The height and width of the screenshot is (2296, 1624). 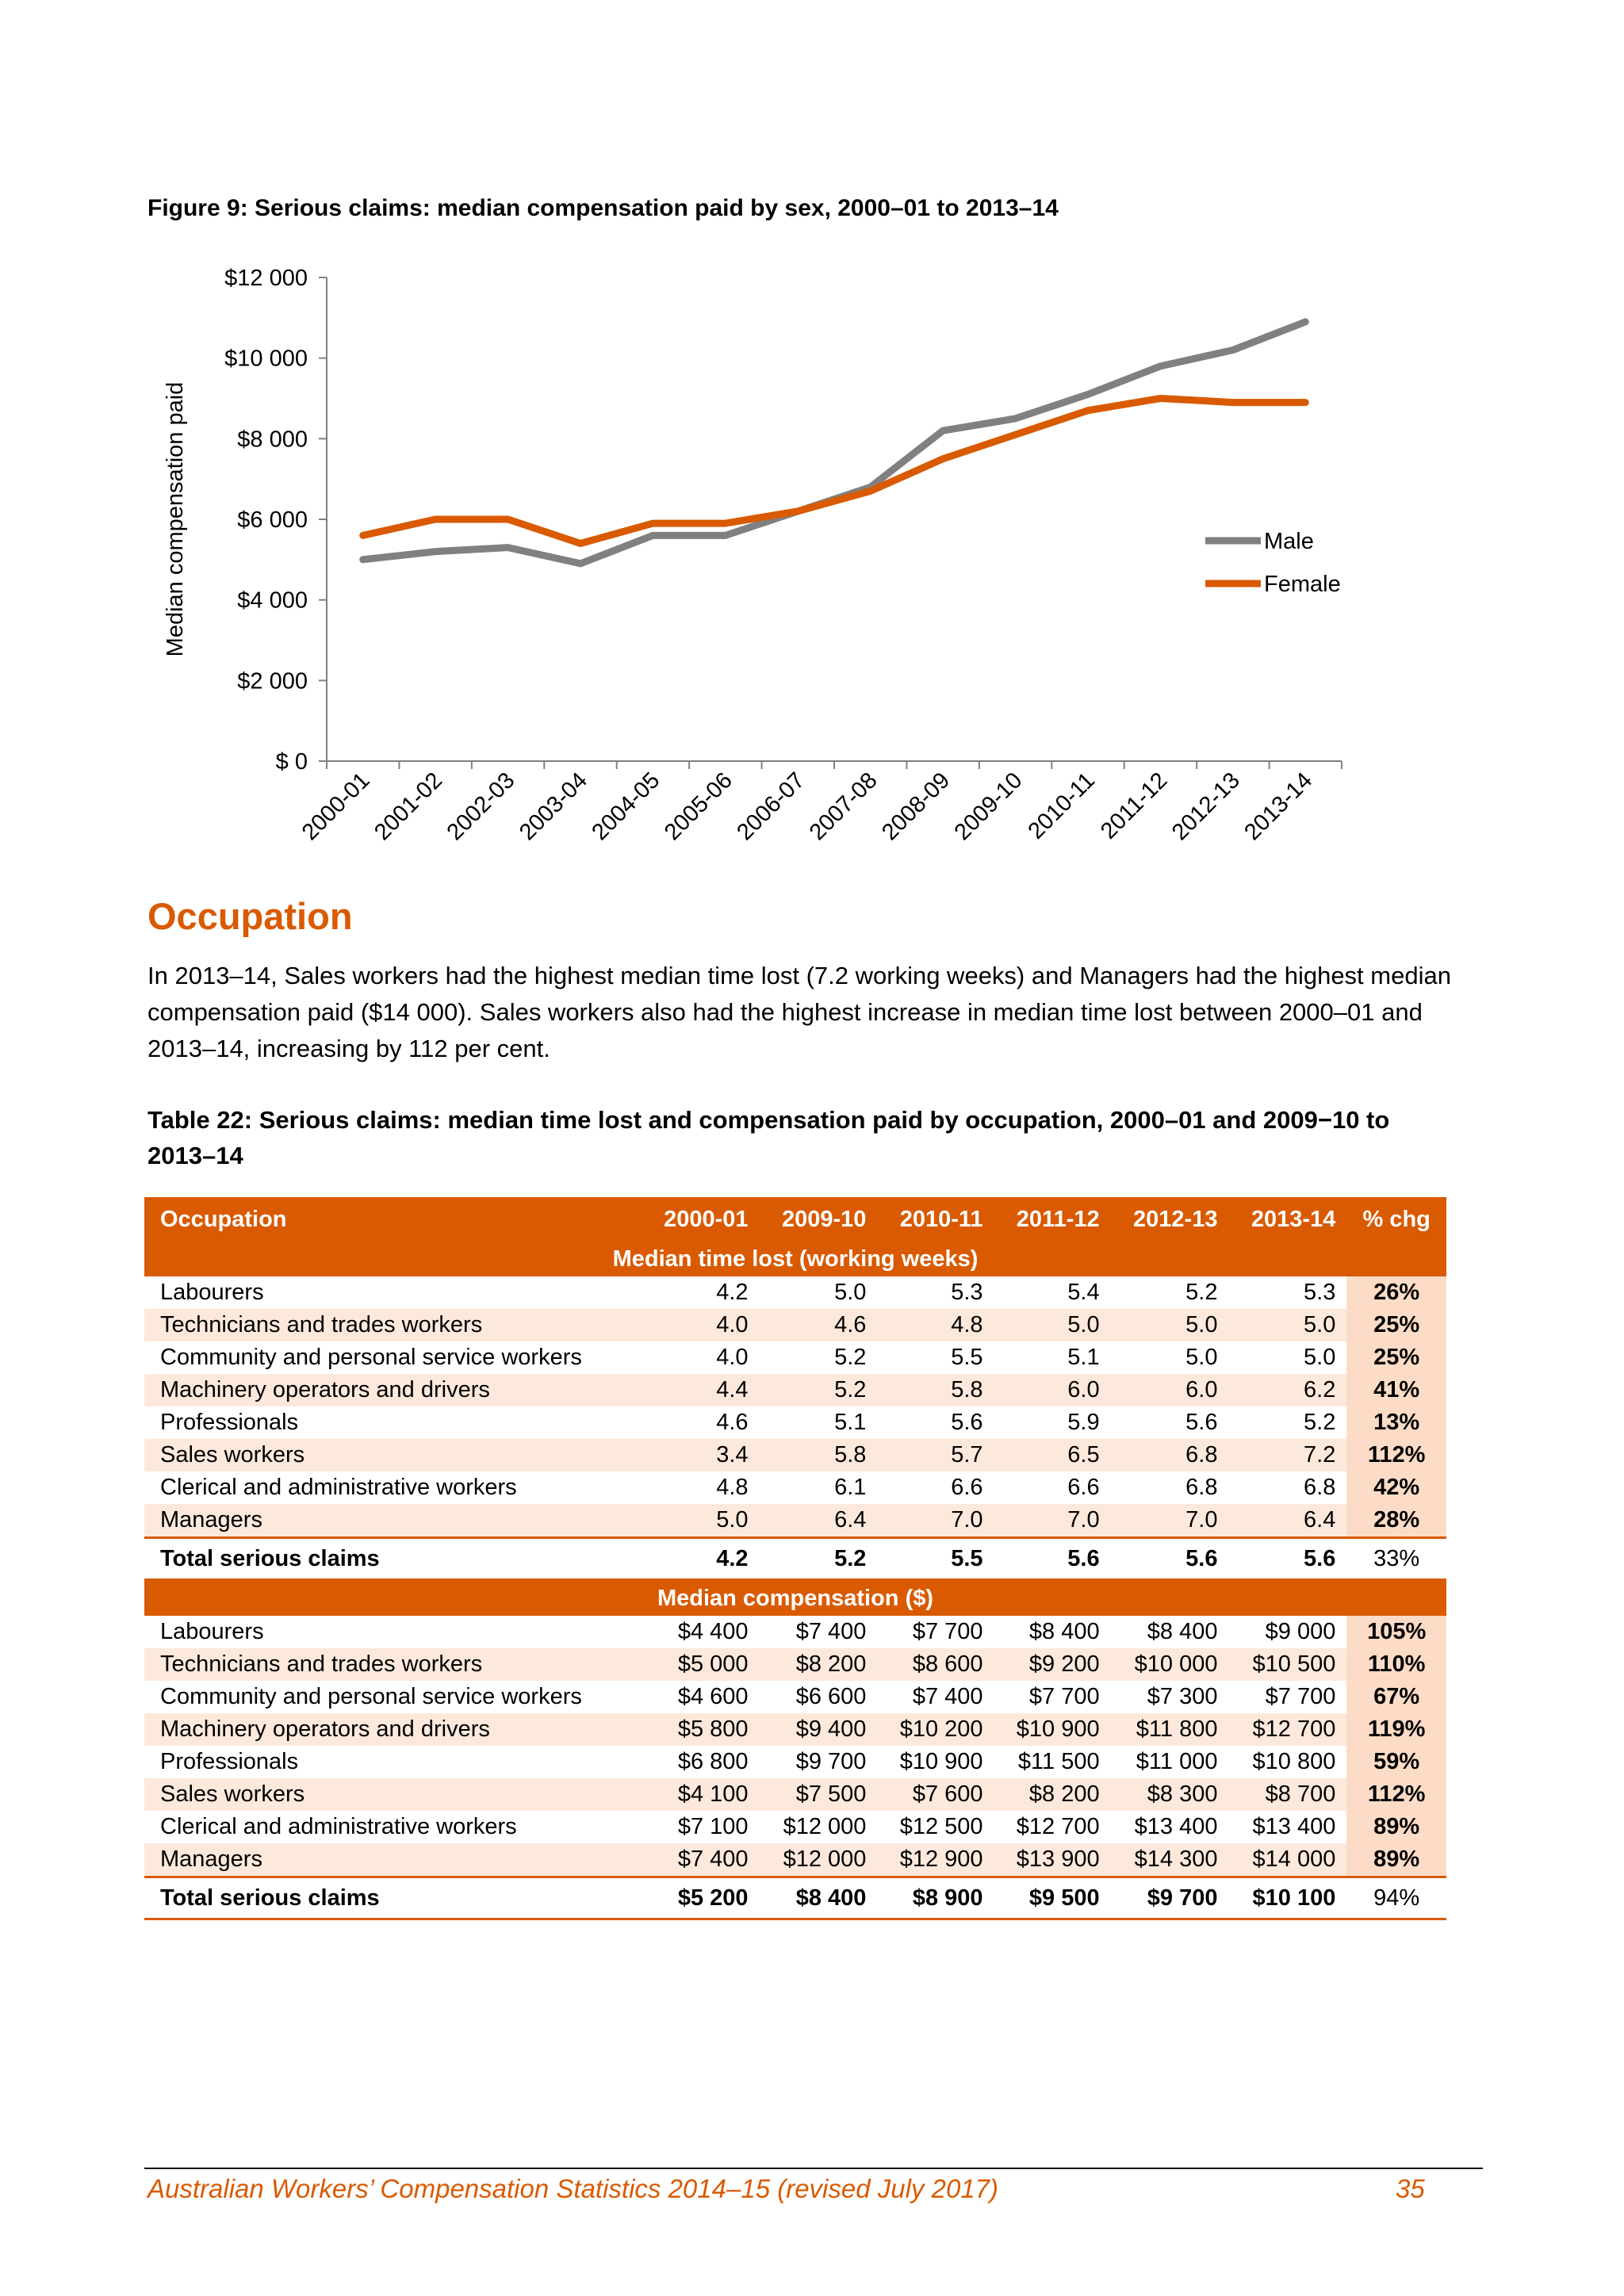 What do you see at coordinates (1206, 806) in the screenshot?
I see `x-tick-label: 2012-13` at bounding box center [1206, 806].